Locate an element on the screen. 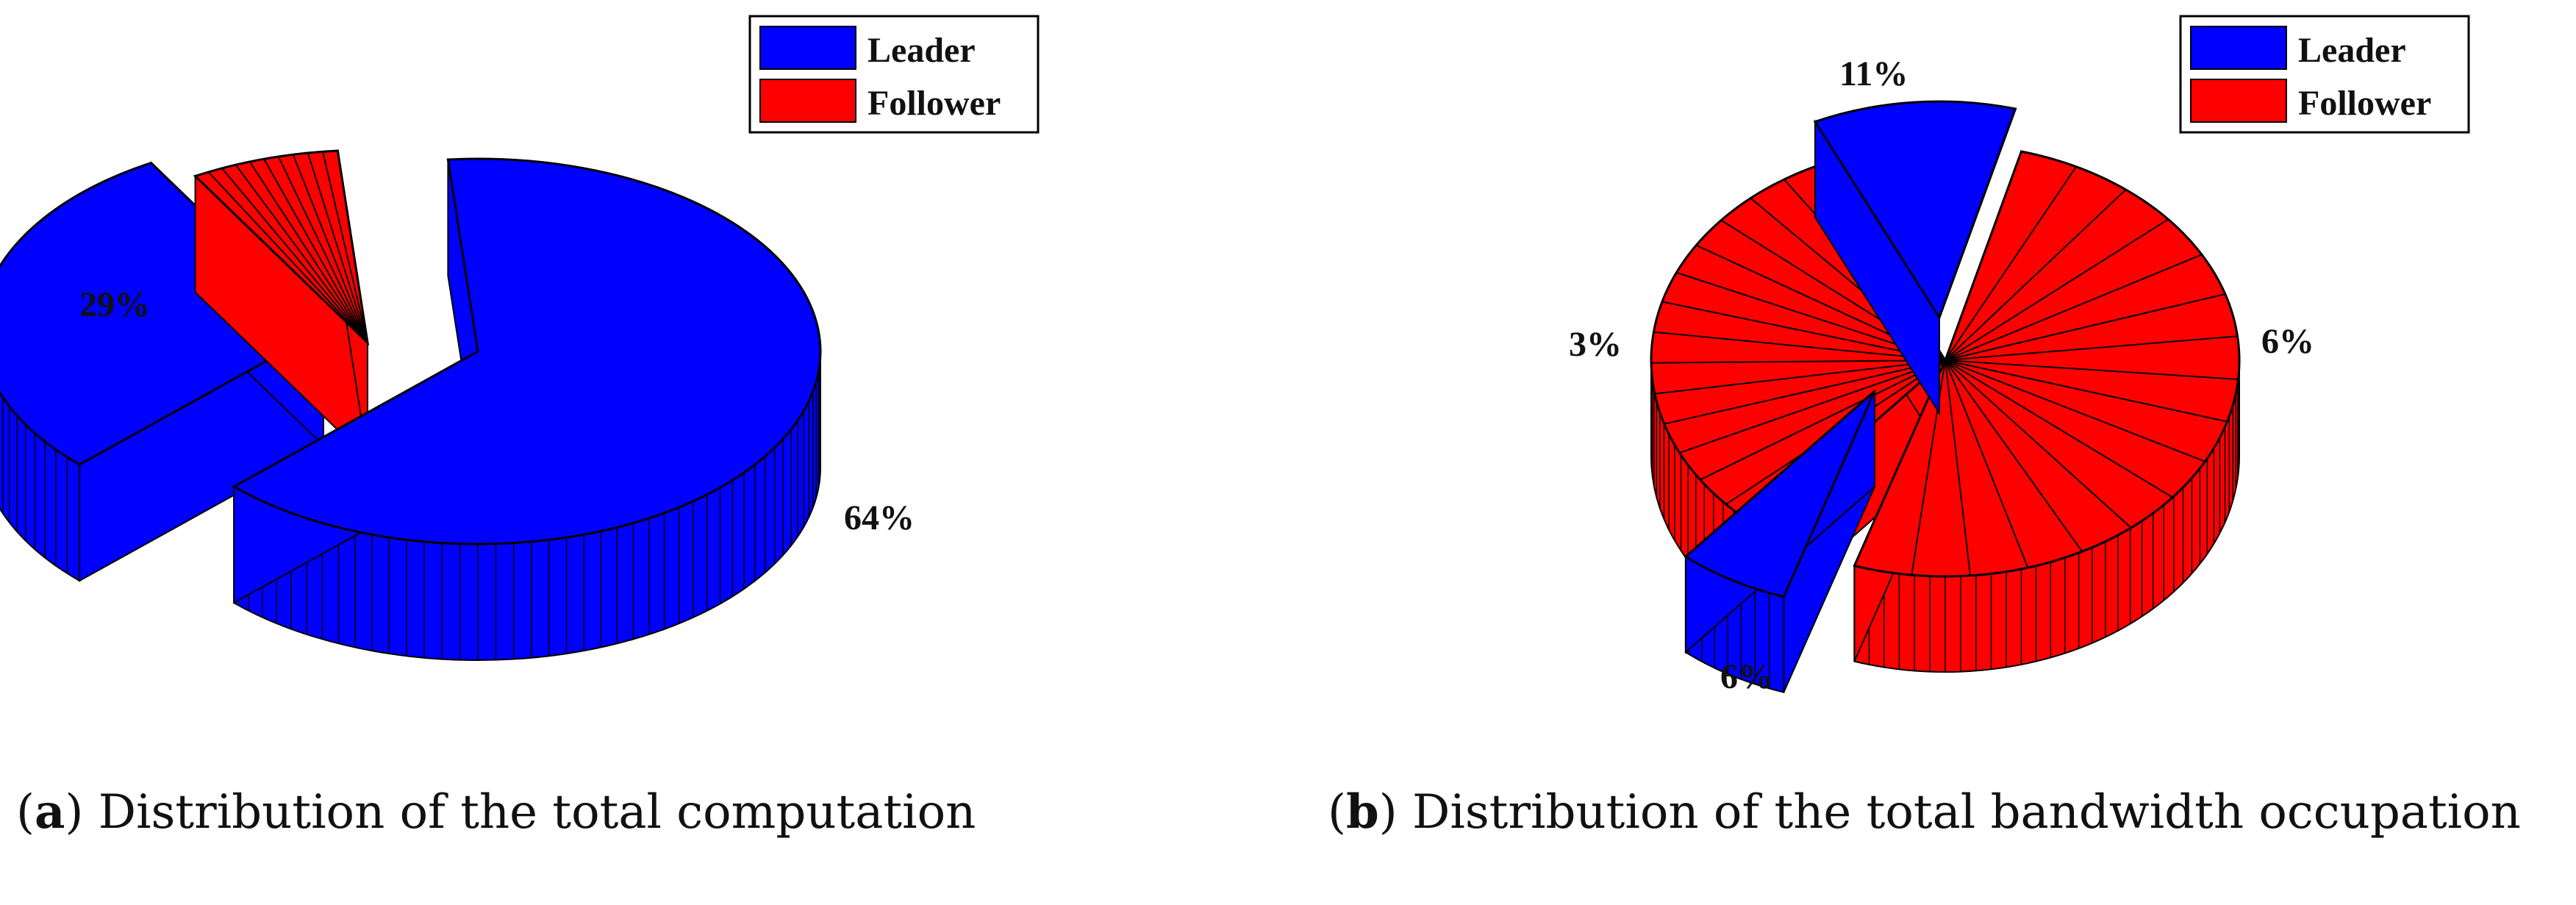 The height and width of the screenshot is (905, 2576). legend-a-follower-swatch is located at coordinates (807, 101).